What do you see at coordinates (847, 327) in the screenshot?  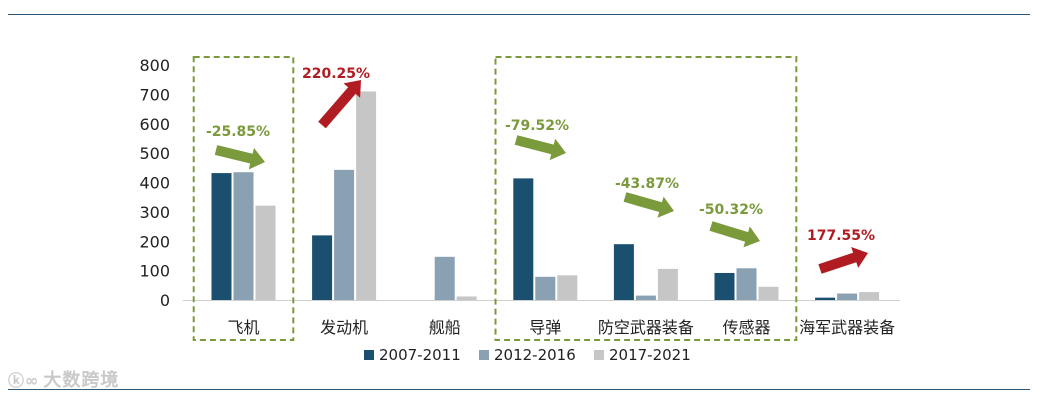 I see `x-tick-label: 海军武器装备` at bounding box center [847, 327].